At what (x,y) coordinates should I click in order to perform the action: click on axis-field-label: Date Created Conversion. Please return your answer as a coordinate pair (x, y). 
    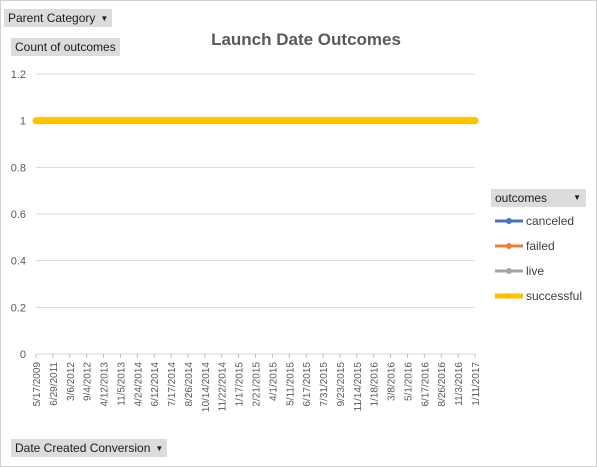
    Looking at the image, I should click on (83, 448).